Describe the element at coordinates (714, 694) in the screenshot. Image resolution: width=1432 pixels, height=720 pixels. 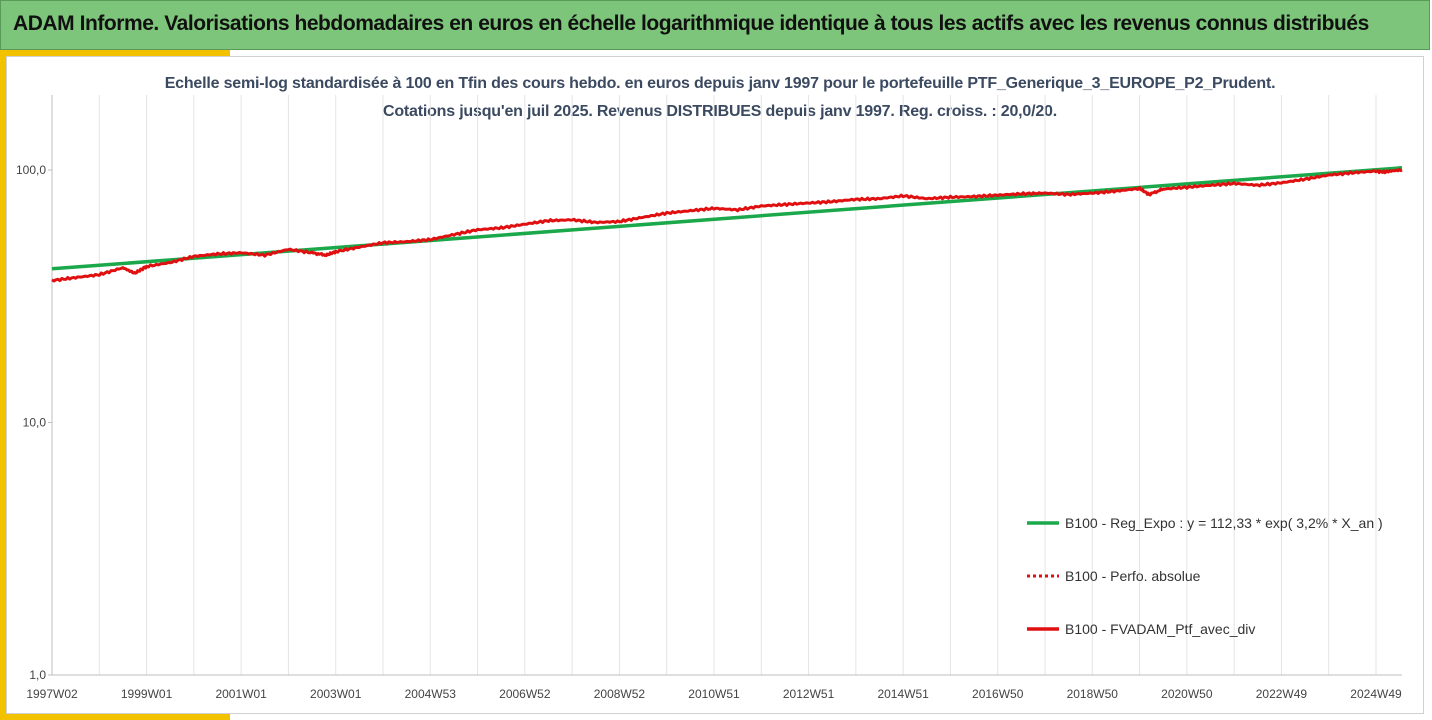
I see `x-tick-label: 2010W51` at that location.